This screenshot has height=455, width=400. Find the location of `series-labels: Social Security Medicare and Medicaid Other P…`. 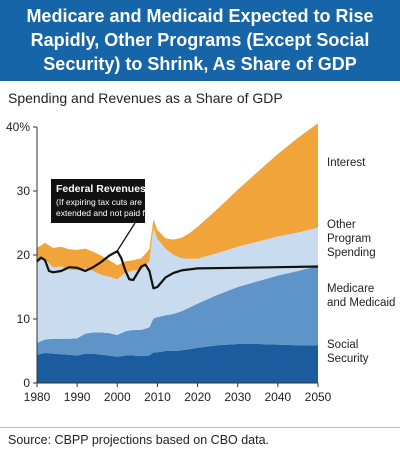

series-labels: Social Security Medicare and Medicaid Other P… is located at coordinates (361, 261).